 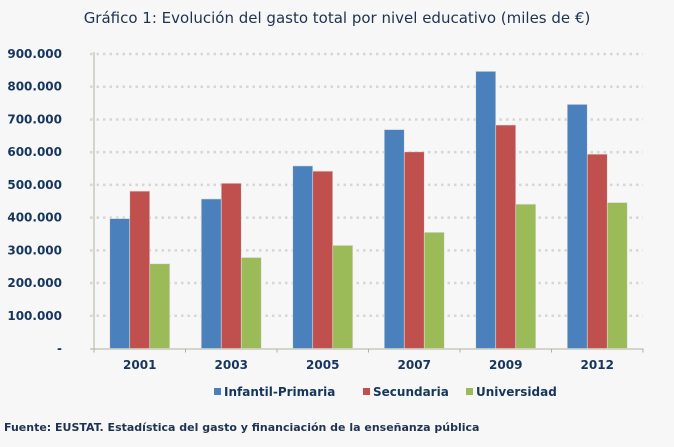 What do you see at coordinates (34, 119) in the screenshot?
I see `y-tick-label: 700.000` at bounding box center [34, 119].